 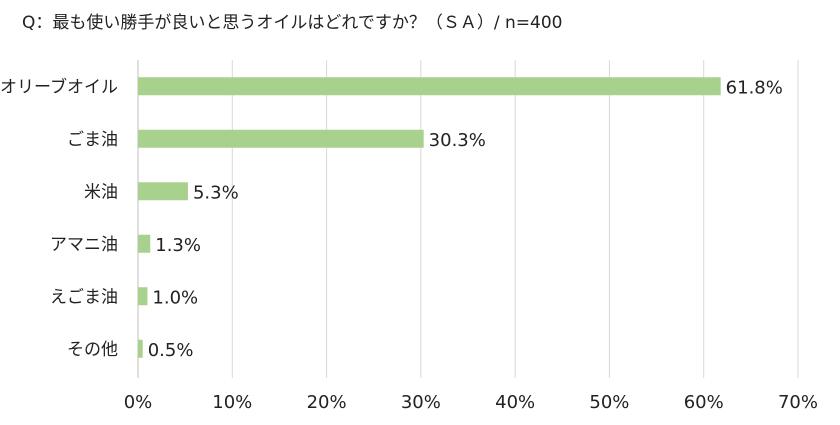 I want to click on data-label: 61.8%, so click(x=754, y=87).